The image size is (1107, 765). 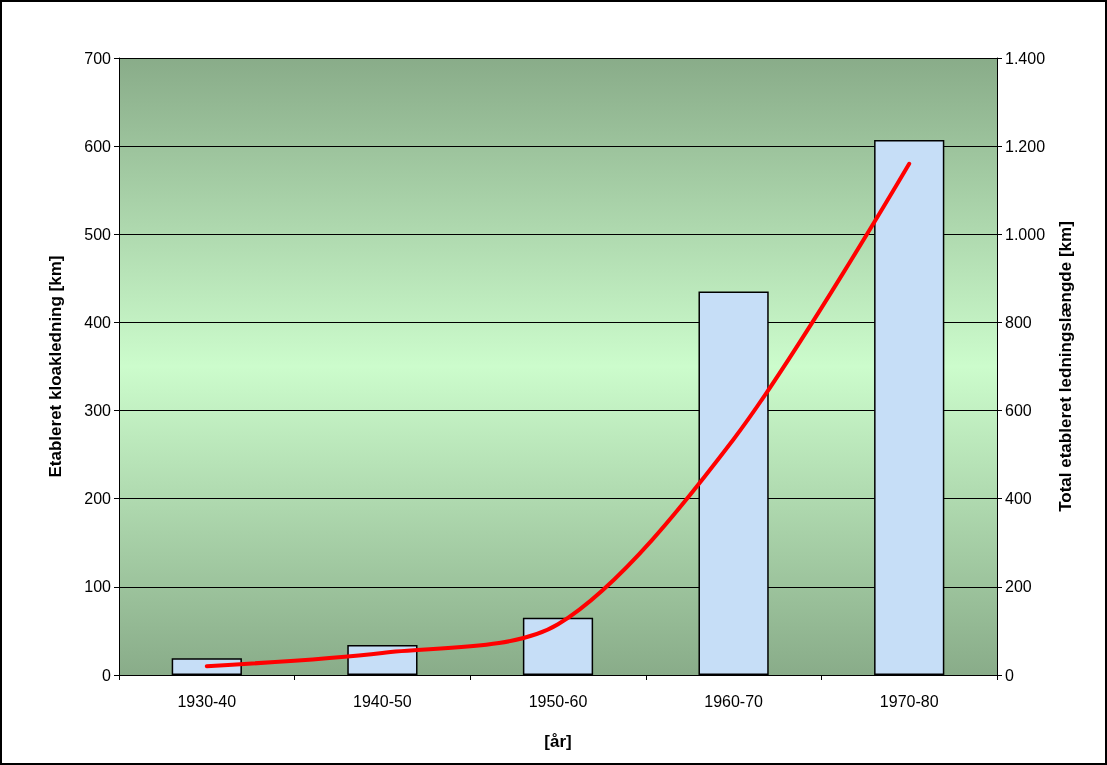 I want to click on x-tick-label: 1940-50, so click(x=382, y=701).